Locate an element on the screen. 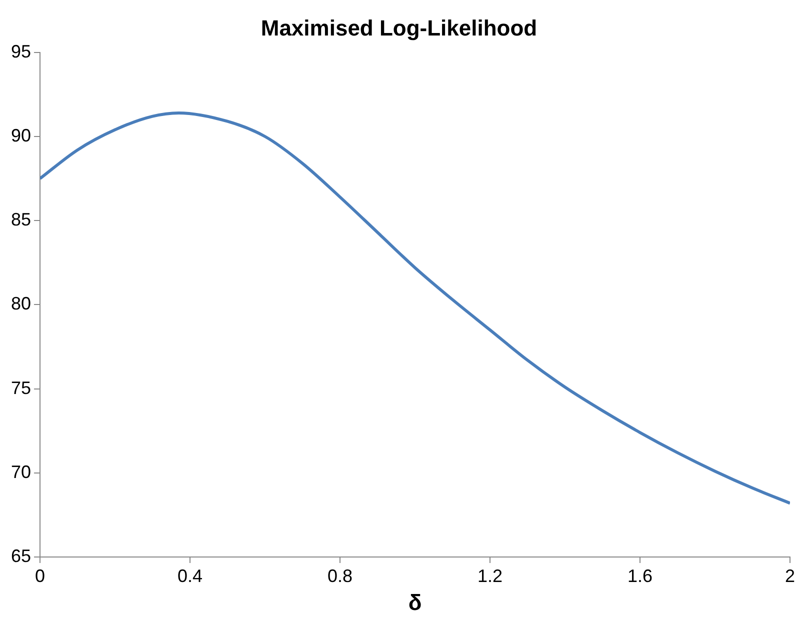  x-tick-label: 1.2 is located at coordinates (490, 576).